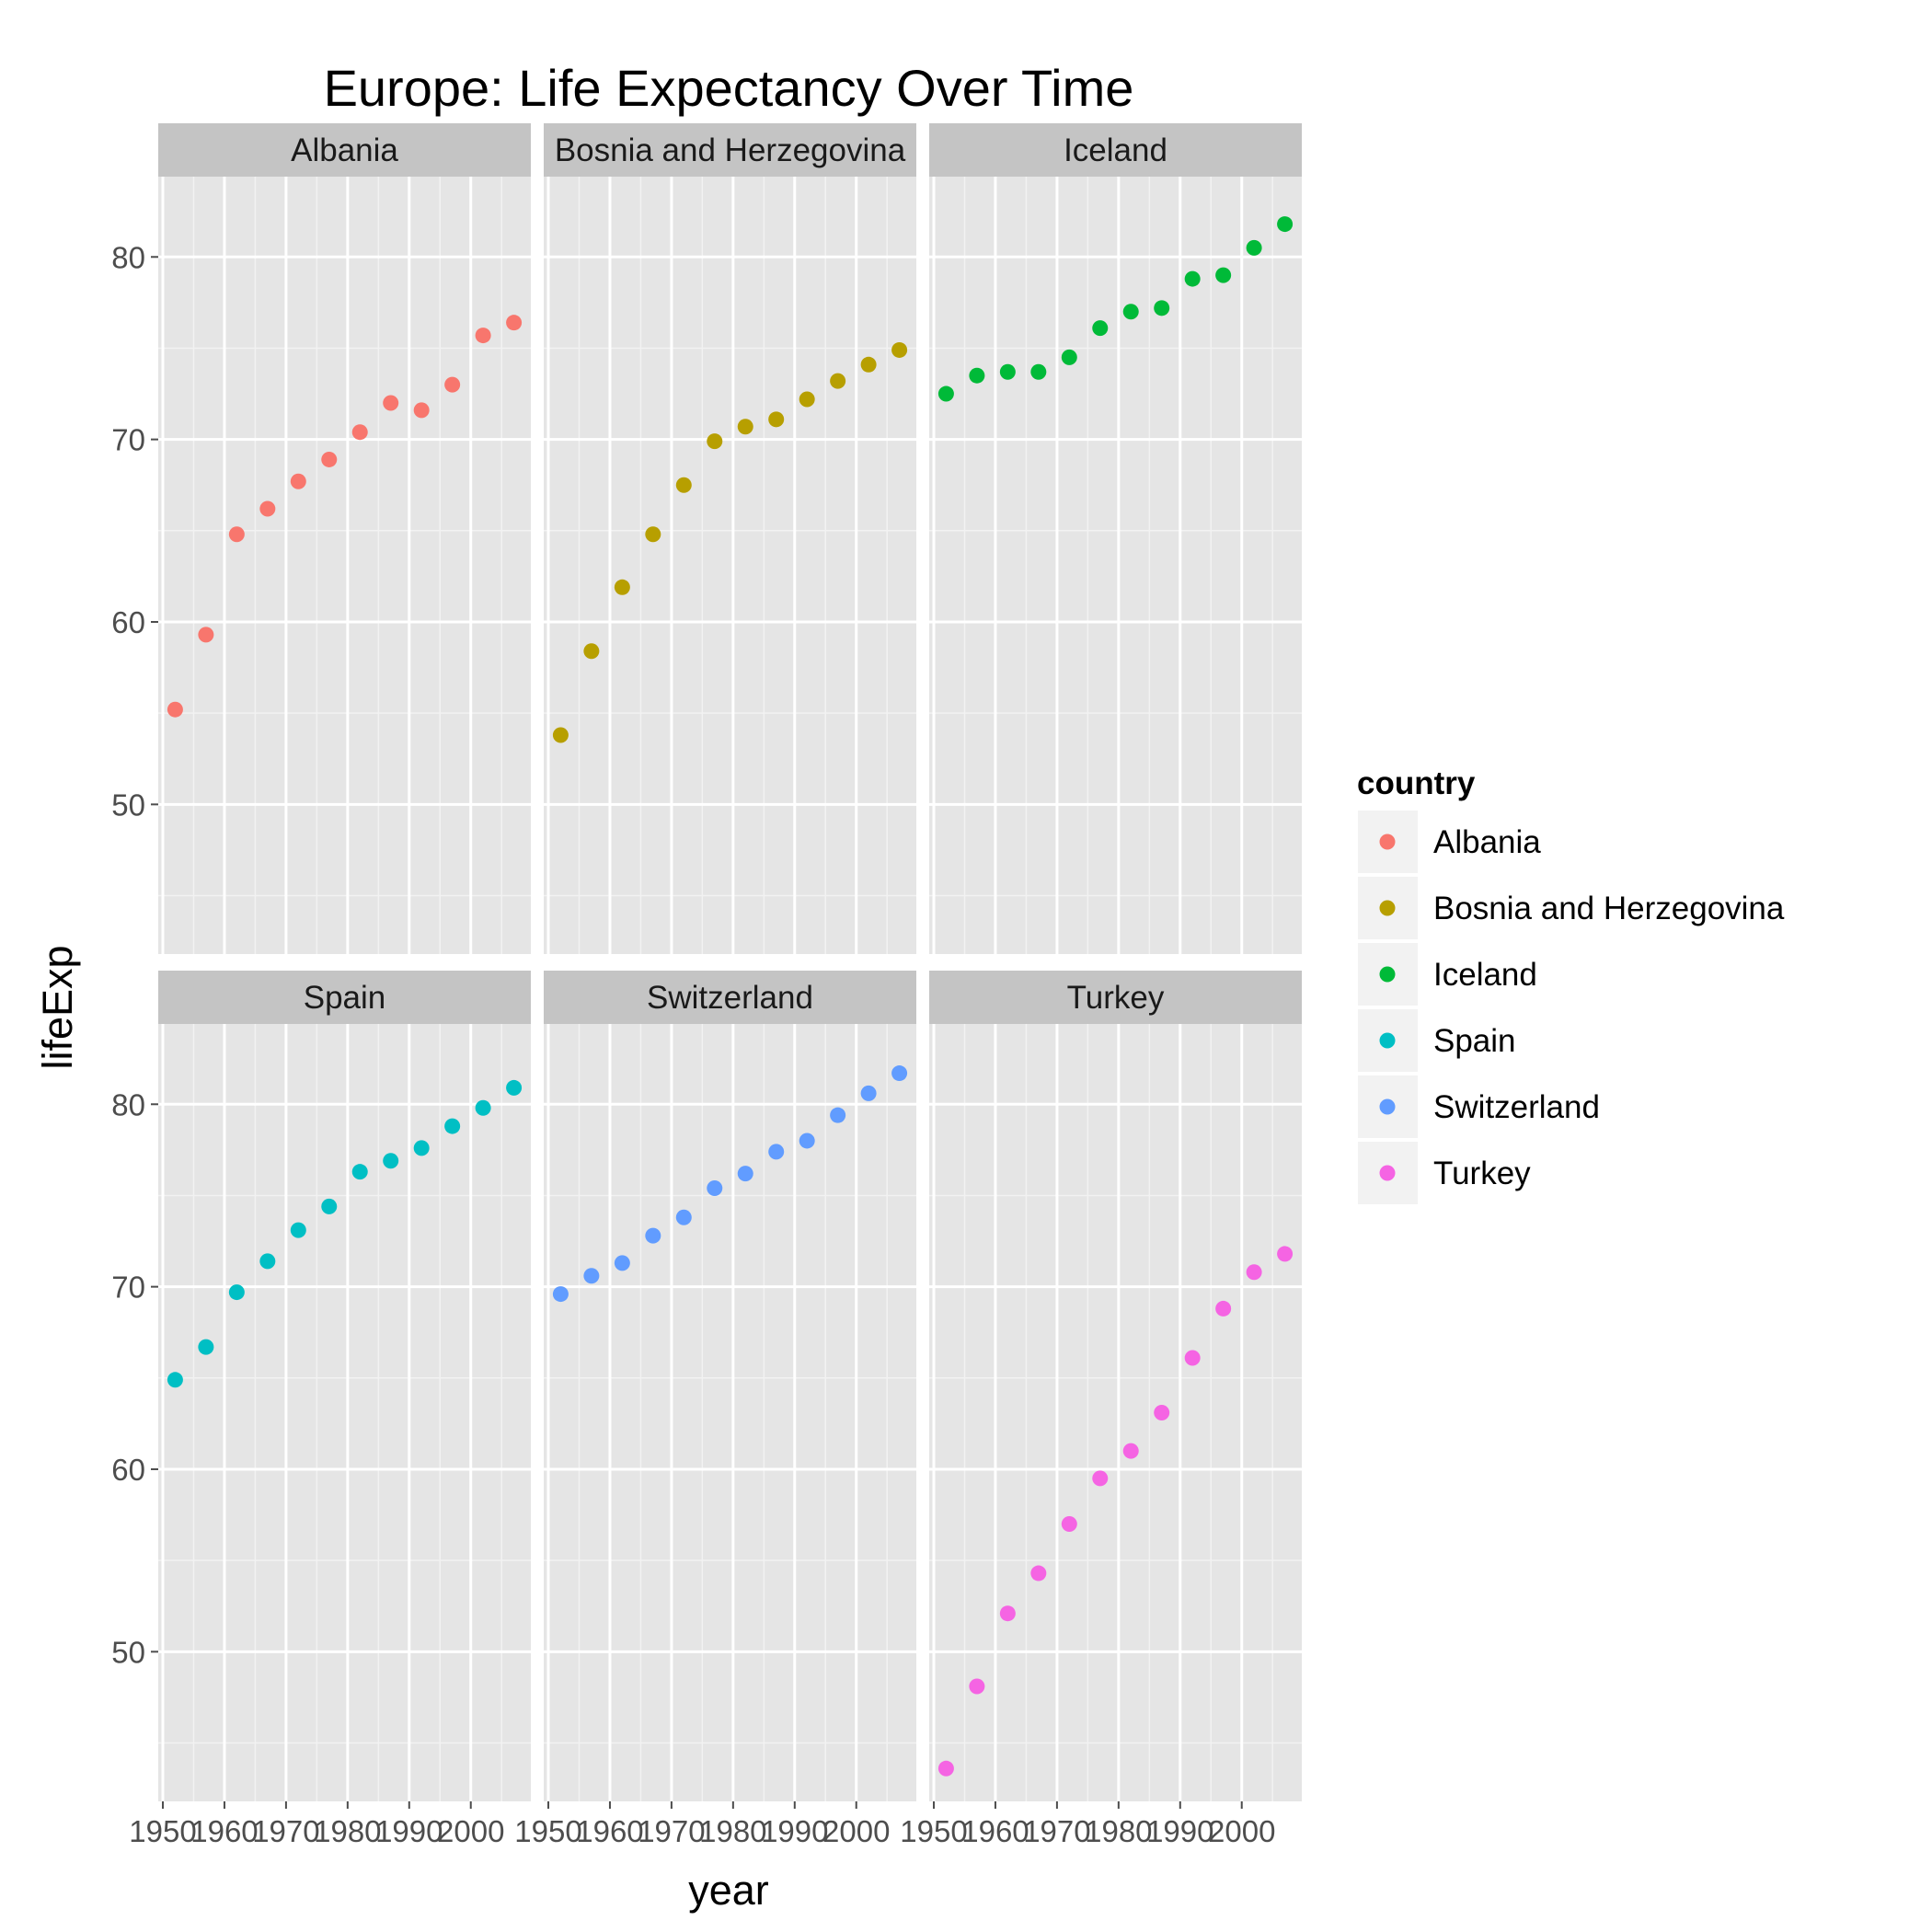 The height and width of the screenshot is (1932, 1932). Describe the element at coordinates (1118, 1831) in the screenshot. I see `x-tick-label: 1980` at that location.